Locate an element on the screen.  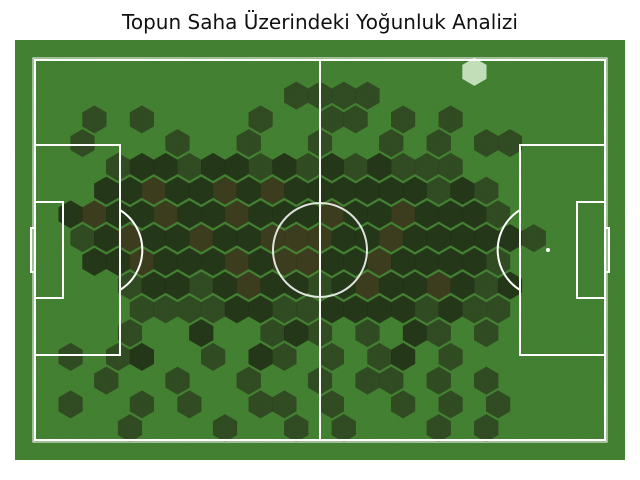
left-goal is located at coordinates (33, 250).